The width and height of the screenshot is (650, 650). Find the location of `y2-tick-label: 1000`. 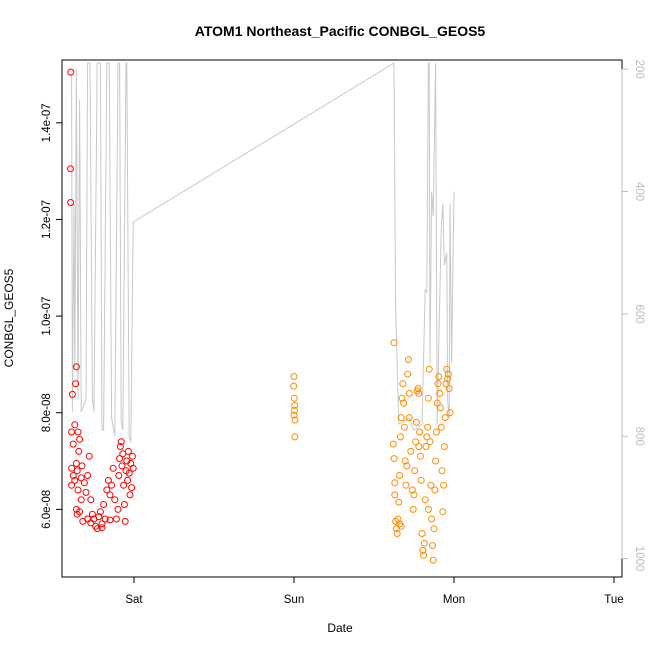

y2-tick-label: 1000 is located at coordinates (639, 559).